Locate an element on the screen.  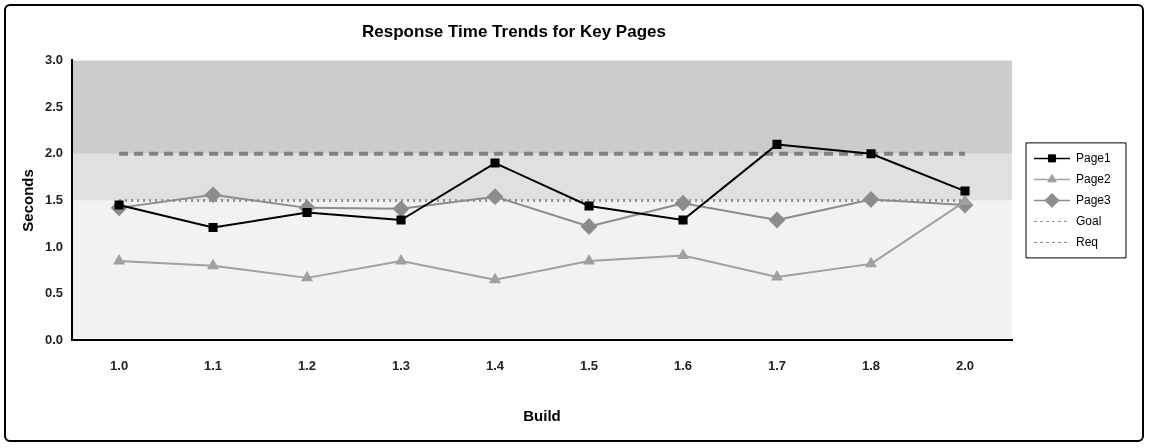
legend-label: Page3 is located at coordinates (1094, 199).